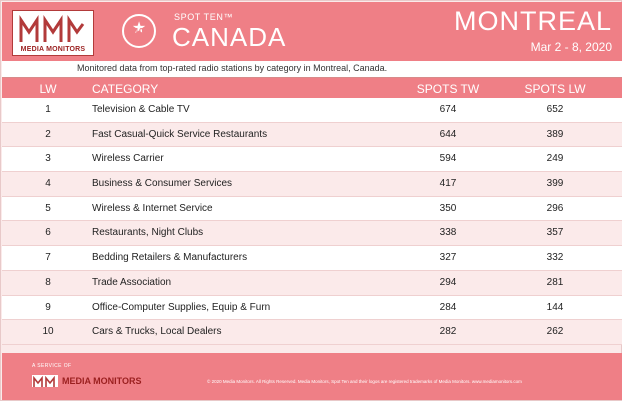 Image resolution: width=622 pixels, height=401 pixels. Describe the element at coordinates (48, 109) in the screenshot. I see `row-rank: 1` at that location.